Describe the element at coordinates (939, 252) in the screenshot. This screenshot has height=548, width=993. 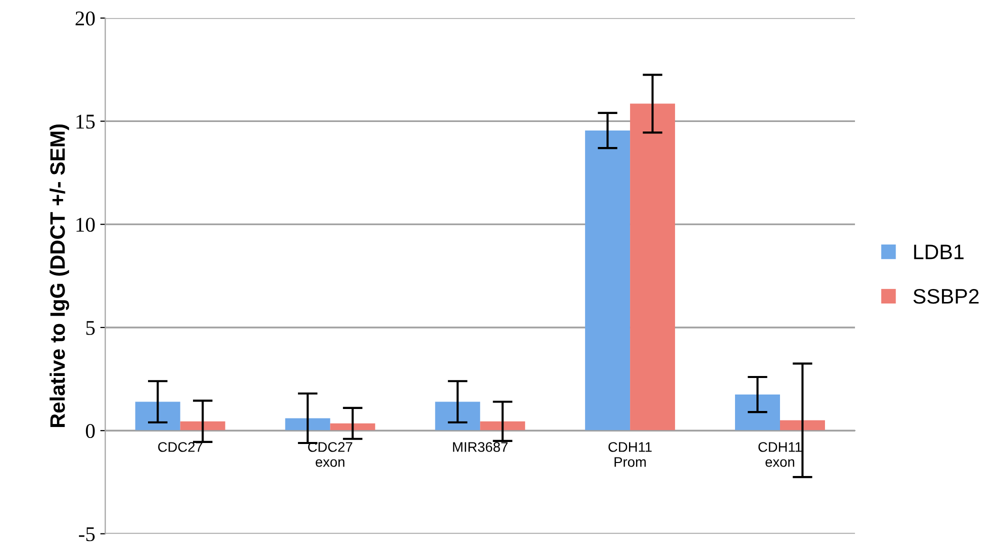
I see `legend-label: LDB1` at that location.